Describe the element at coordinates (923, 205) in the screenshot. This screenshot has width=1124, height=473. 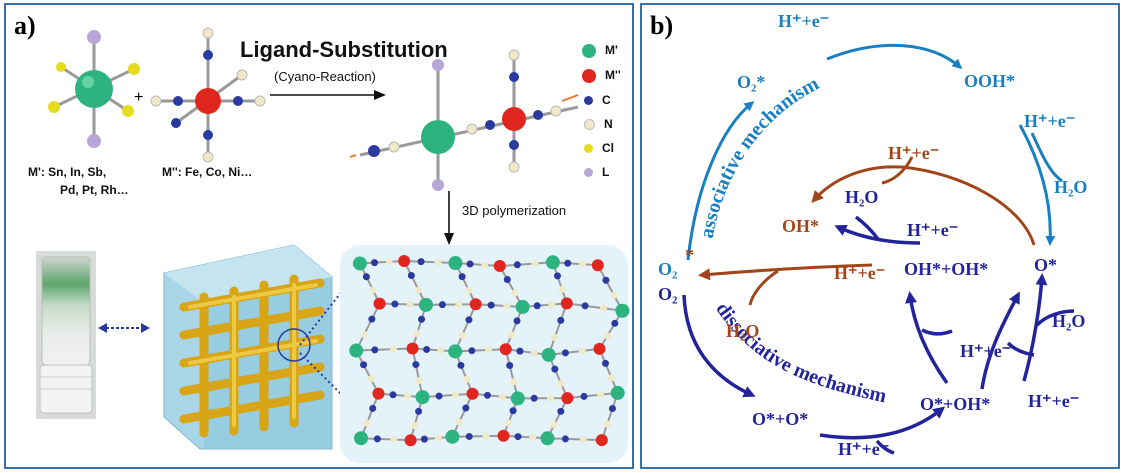
I see `brown-arrow-top` at that location.